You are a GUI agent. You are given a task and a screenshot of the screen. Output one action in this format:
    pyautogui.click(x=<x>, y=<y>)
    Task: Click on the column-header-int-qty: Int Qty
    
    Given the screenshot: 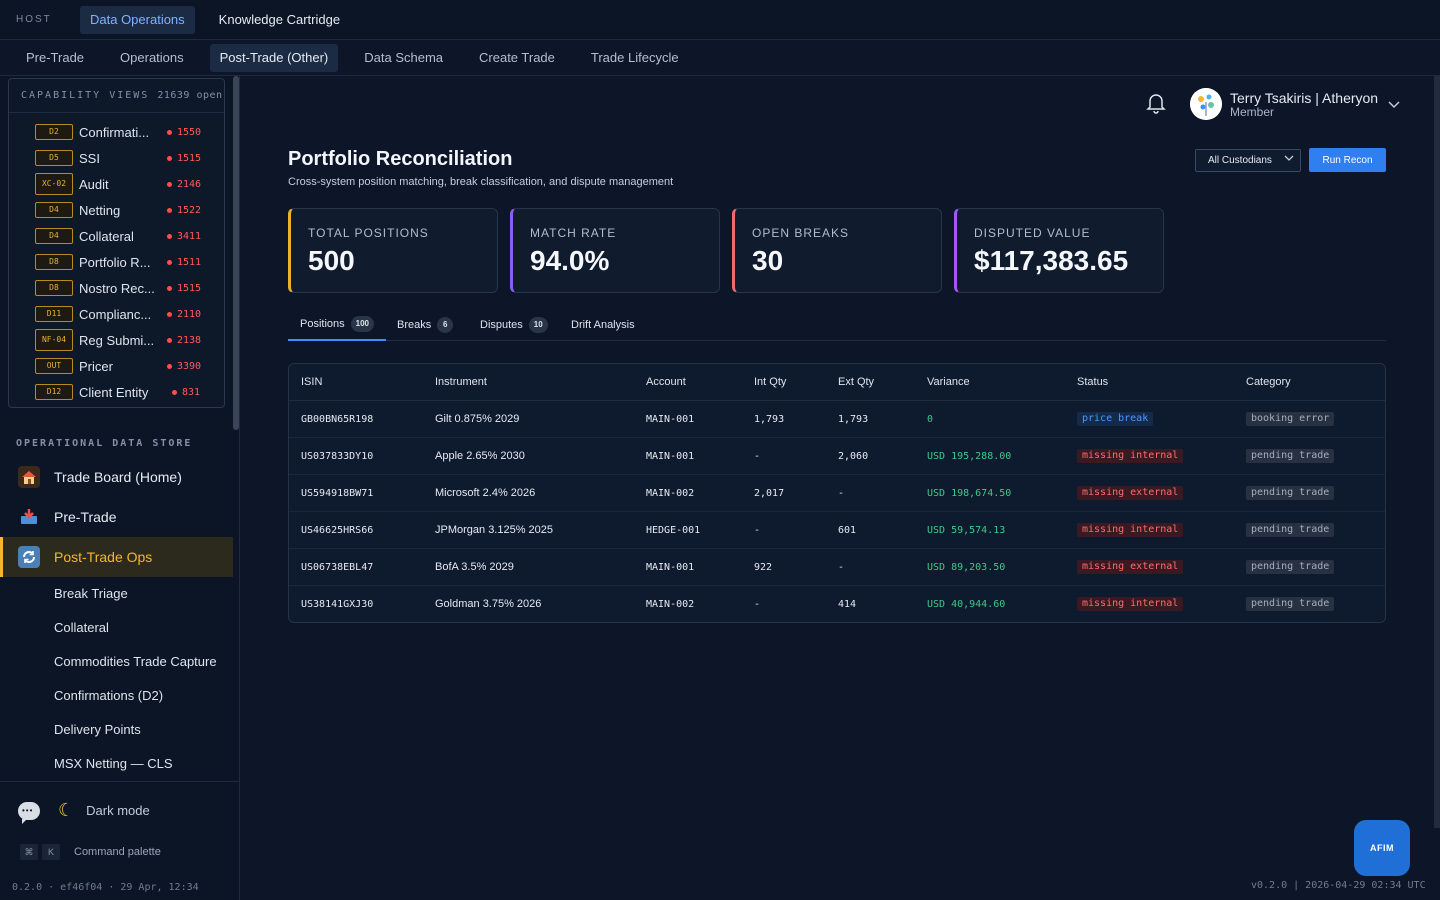 What is the action you would take?
    pyautogui.click(x=770, y=382)
    